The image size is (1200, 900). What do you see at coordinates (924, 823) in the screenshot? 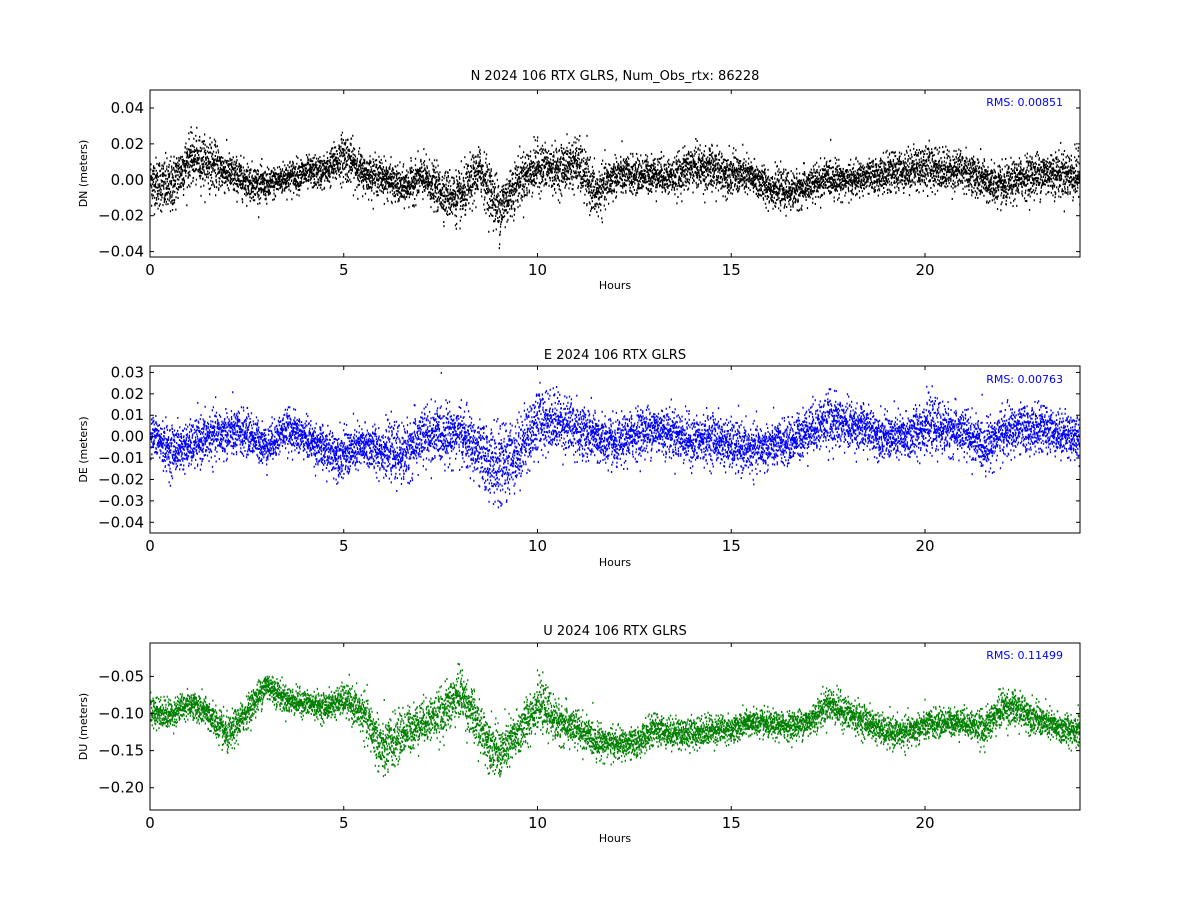
I see `up-xtick-label: 20` at bounding box center [924, 823].